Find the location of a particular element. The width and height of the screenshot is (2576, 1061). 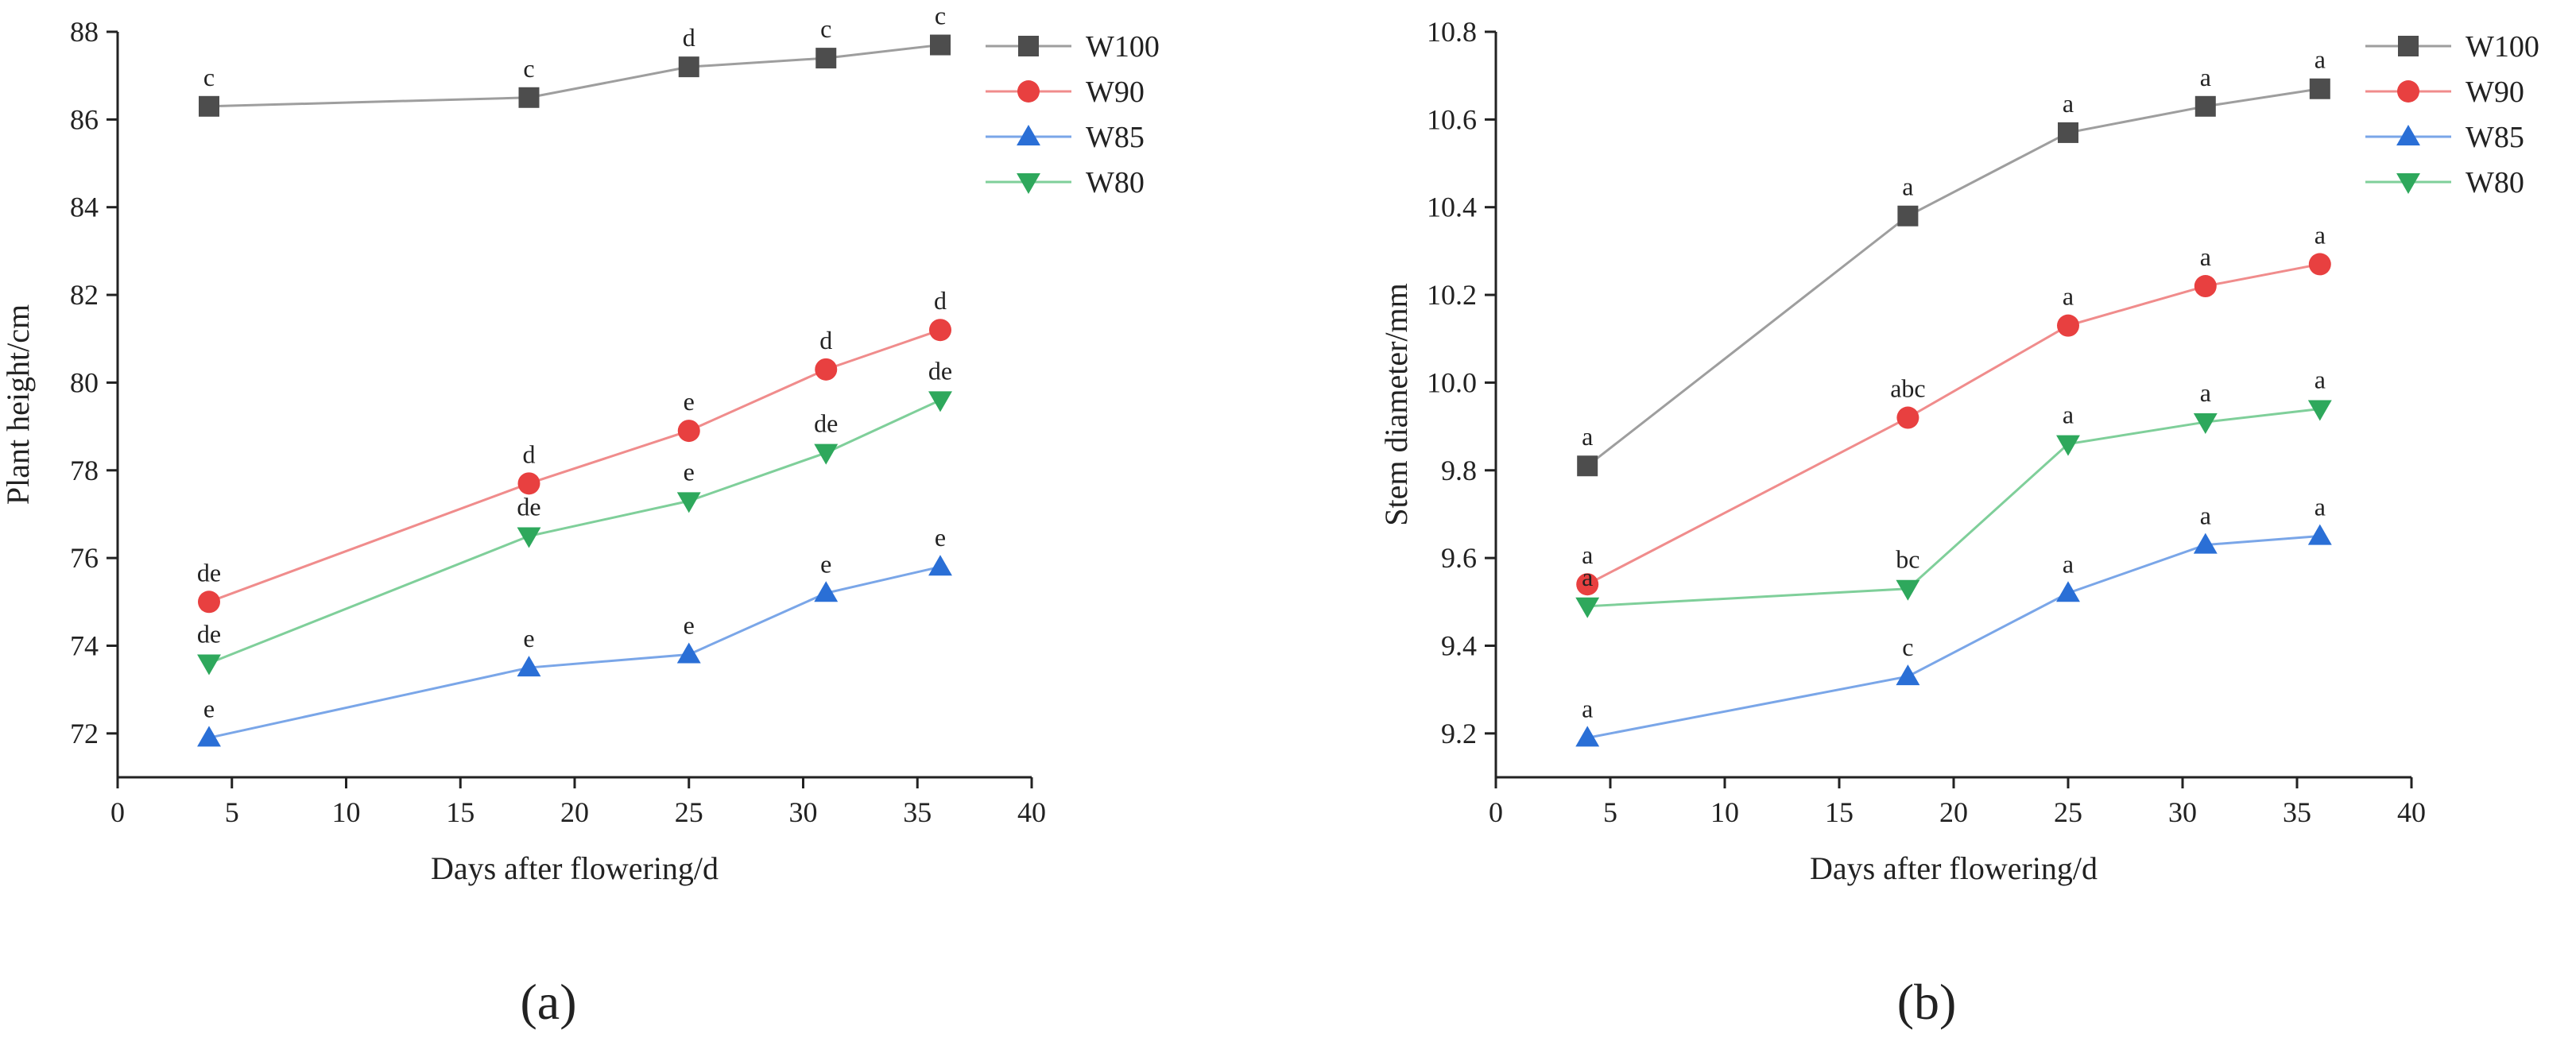

x-tick-label: 30 is located at coordinates (803, 812).